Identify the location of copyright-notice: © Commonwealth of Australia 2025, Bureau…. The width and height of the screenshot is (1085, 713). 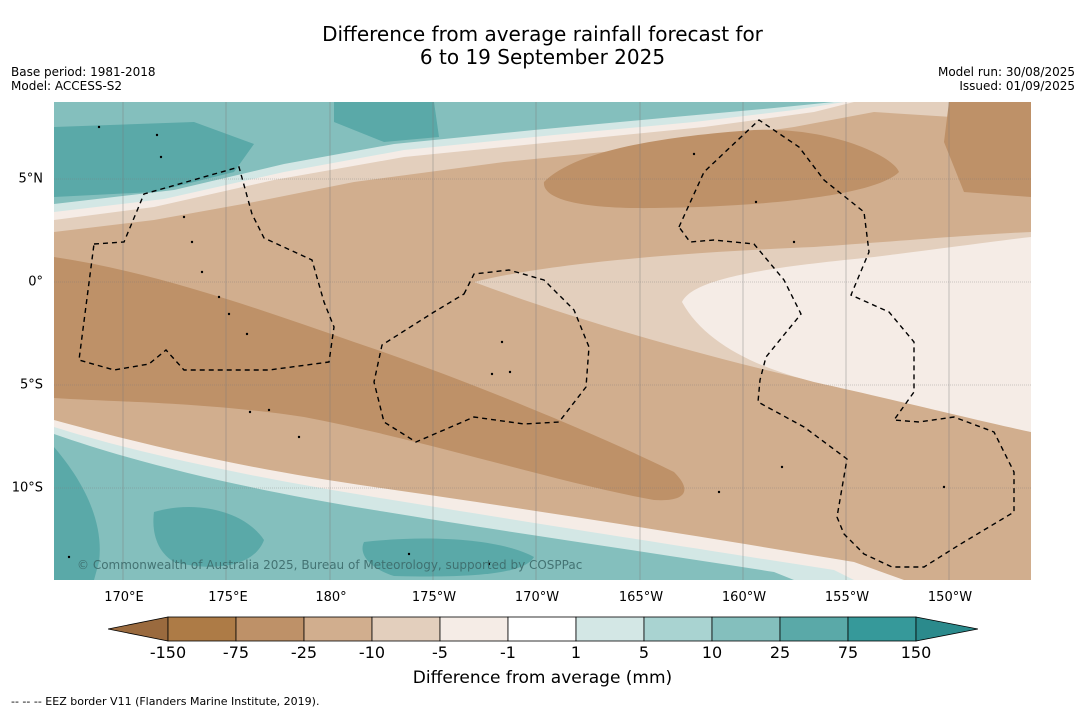
(330, 565).